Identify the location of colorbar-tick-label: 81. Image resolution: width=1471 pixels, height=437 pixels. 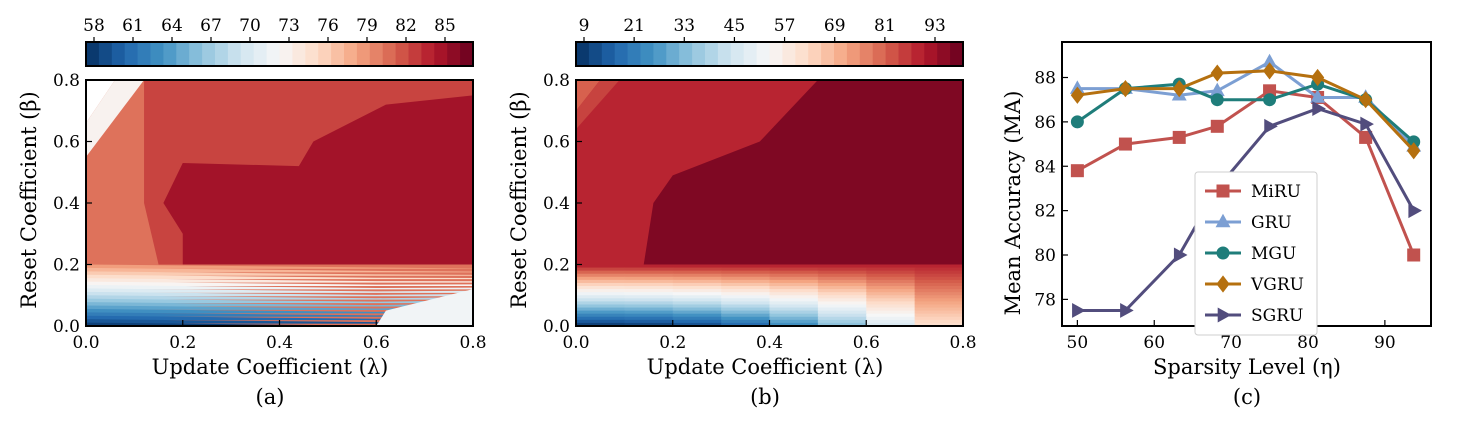
(885, 26).